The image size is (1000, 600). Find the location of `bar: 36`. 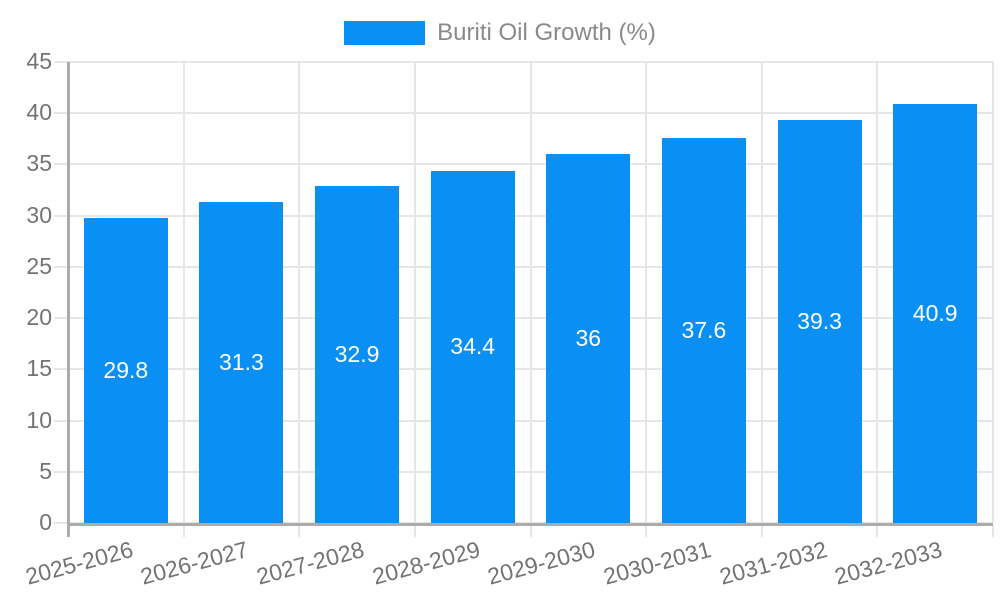

bar: 36 is located at coordinates (588, 338).